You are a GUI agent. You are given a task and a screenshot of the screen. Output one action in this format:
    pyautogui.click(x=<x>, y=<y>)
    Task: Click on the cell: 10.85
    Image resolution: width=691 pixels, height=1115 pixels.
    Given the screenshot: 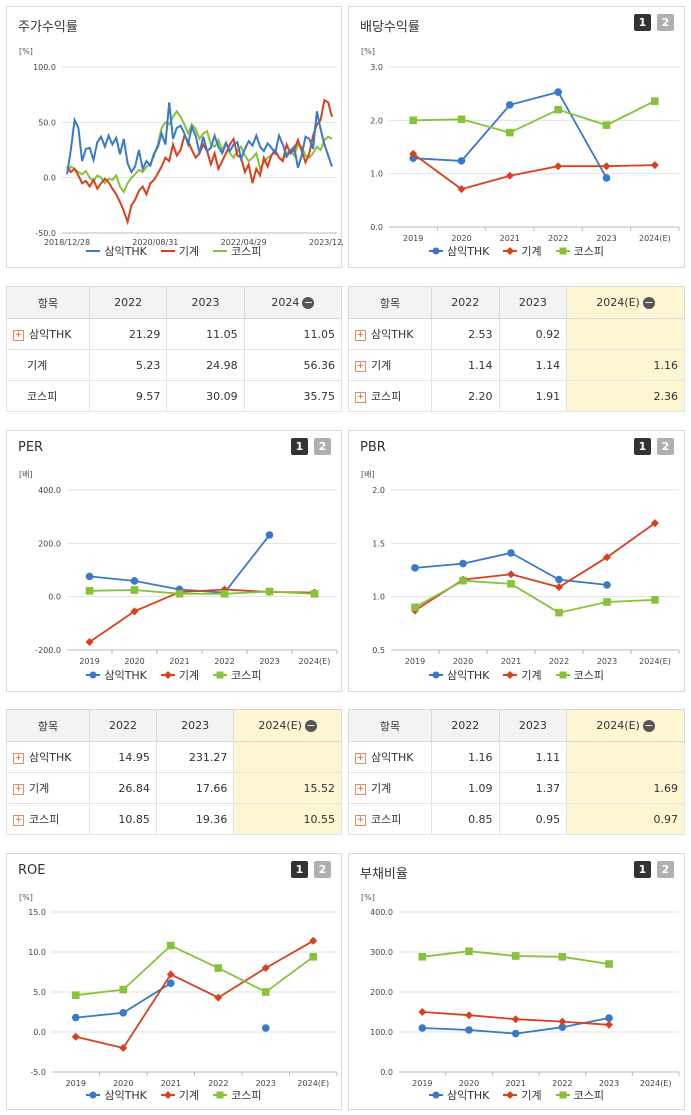 What is the action you would take?
    pyautogui.click(x=123, y=819)
    